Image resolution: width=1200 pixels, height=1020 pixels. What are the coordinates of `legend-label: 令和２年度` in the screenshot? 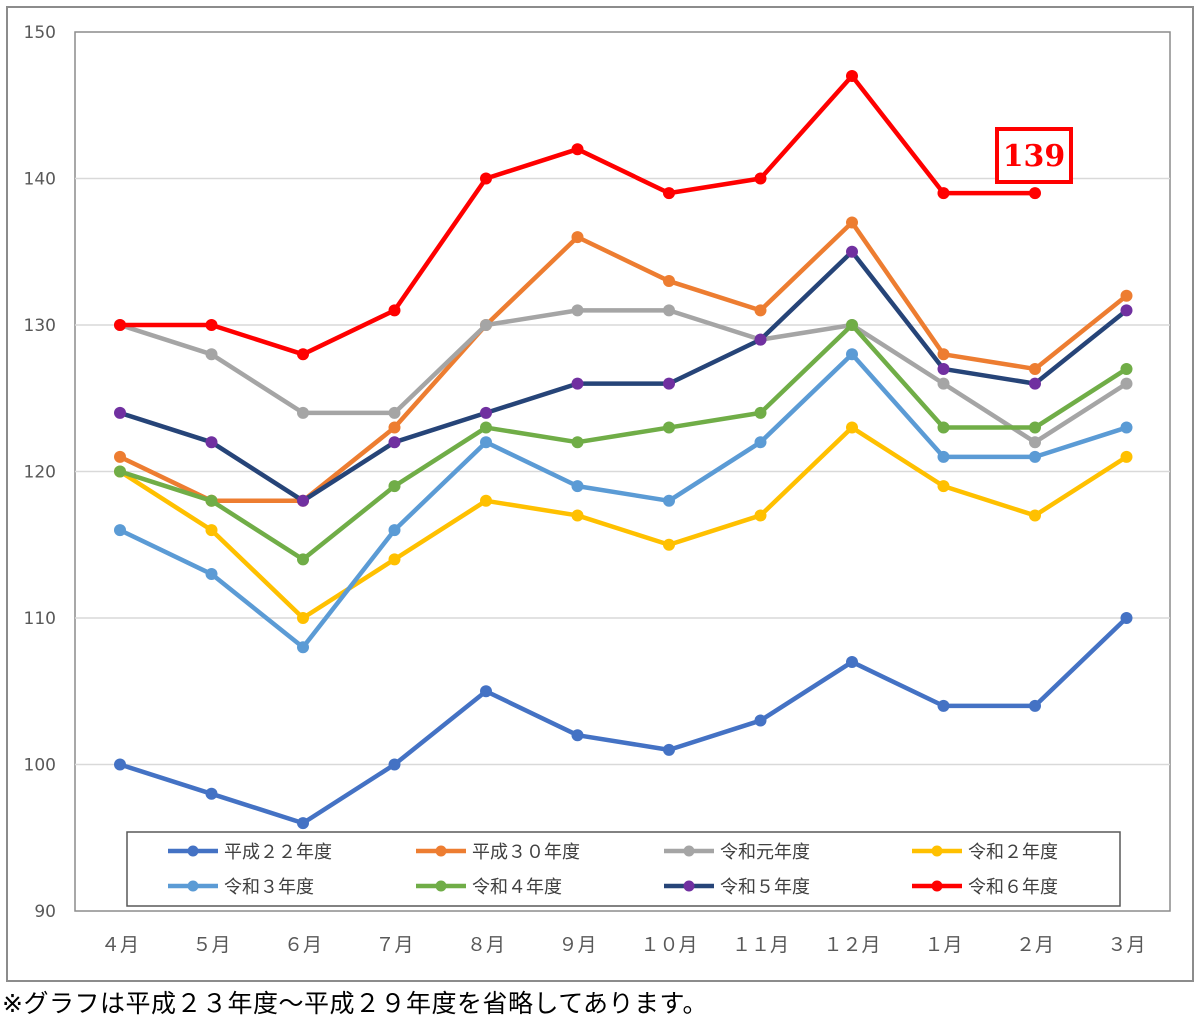 It's located at (1013, 852).